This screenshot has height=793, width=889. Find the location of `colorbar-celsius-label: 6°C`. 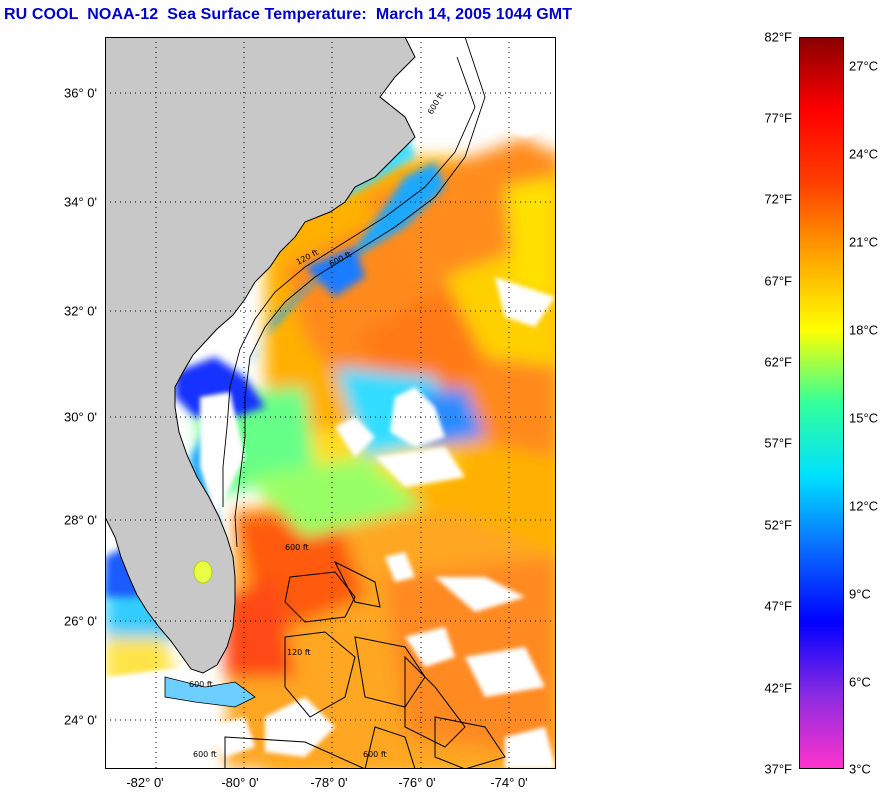

colorbar-celsius-label: 6°C is located at coordinates (860, 682).